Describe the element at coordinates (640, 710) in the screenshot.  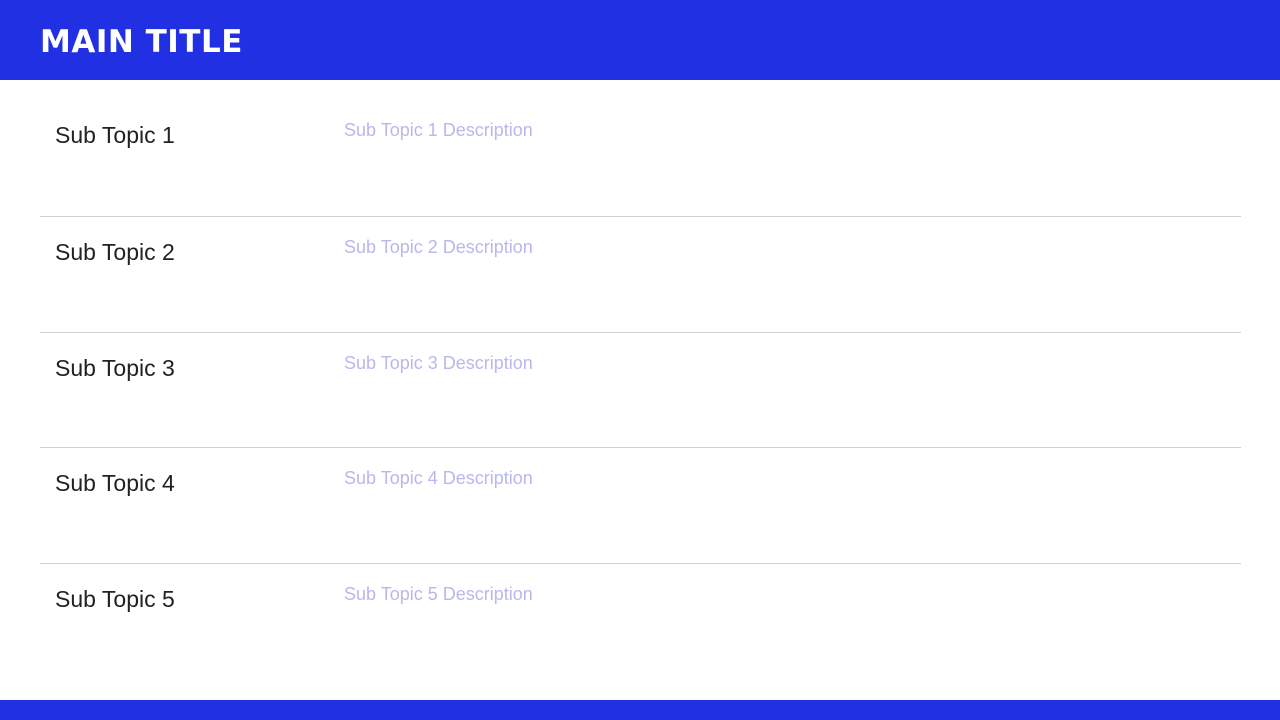
I see `footer-bar` at that location.